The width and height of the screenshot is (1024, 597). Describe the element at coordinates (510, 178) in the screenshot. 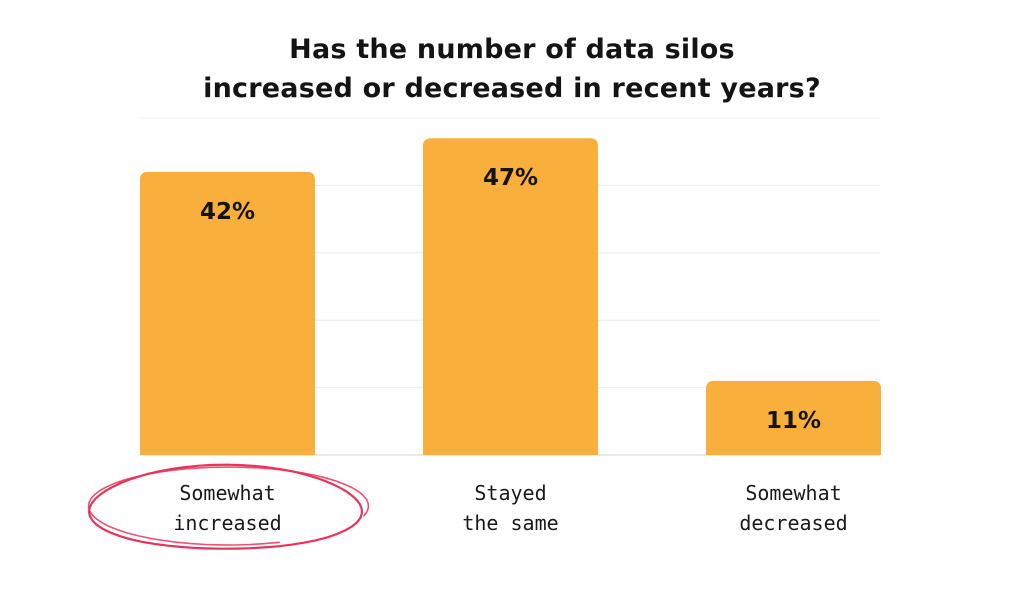

I see `bar-value-label-1: 47%` at that location.